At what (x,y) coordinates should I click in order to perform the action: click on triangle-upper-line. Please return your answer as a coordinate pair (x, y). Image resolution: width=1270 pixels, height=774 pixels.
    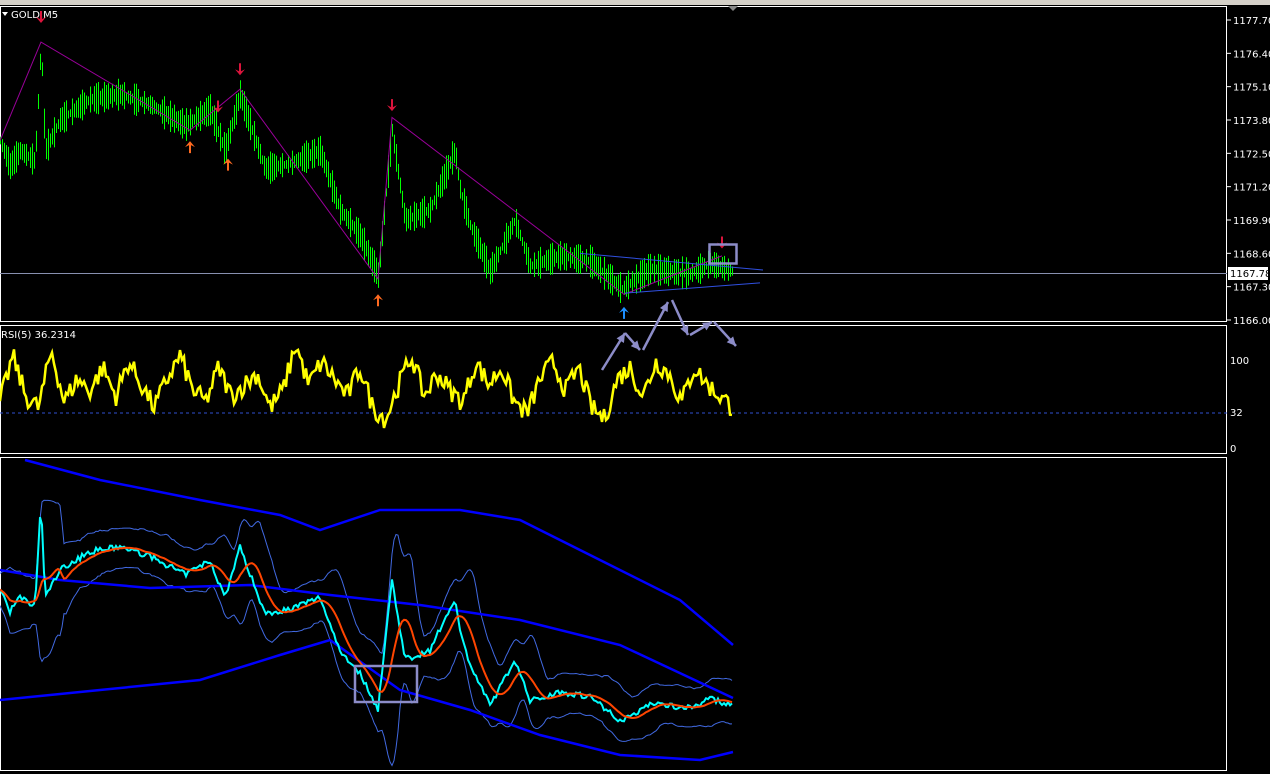
    Looking at the image, I should click on (671, 261).